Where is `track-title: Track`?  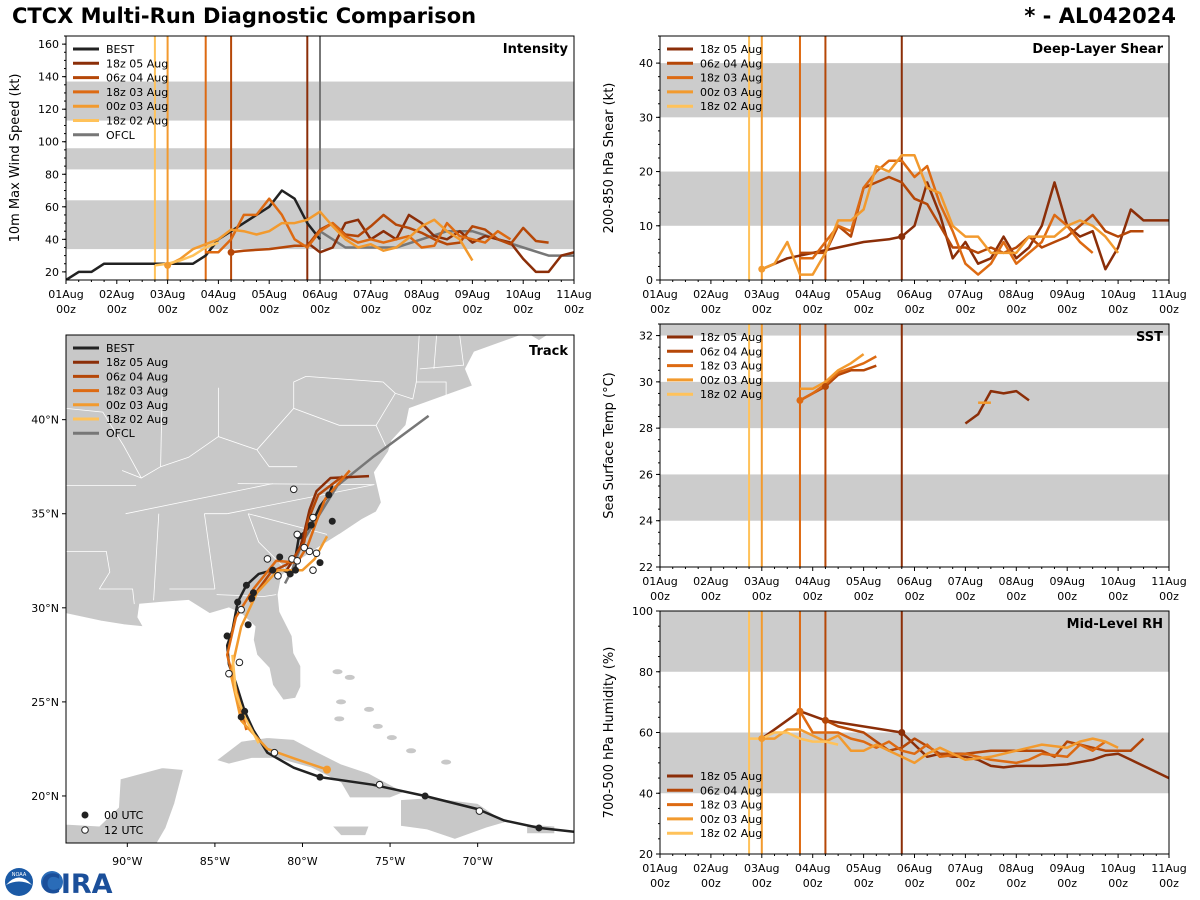 track-title: Track is located at coordinates (548, 351).